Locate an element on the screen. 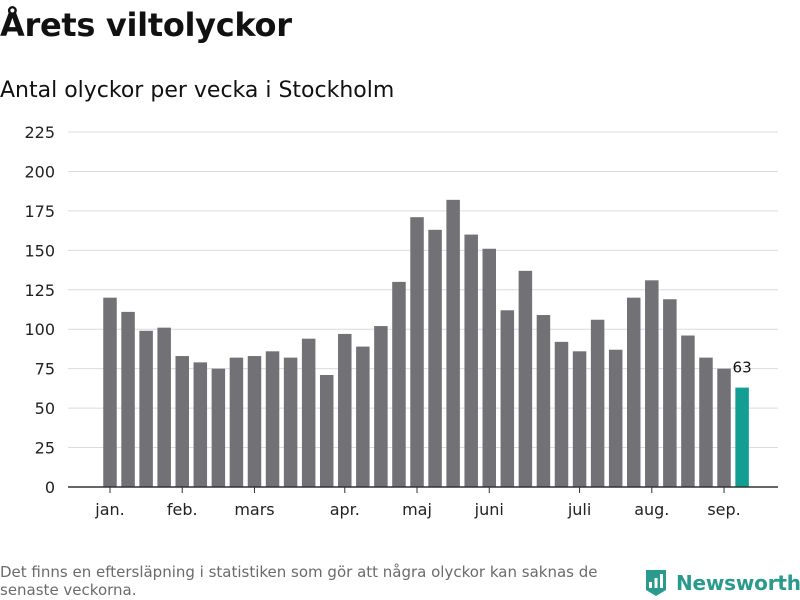 Image resolution: width=800 pixels, height=600 pixels. y-tick-label: 175 is located at coordinates (39, 211).